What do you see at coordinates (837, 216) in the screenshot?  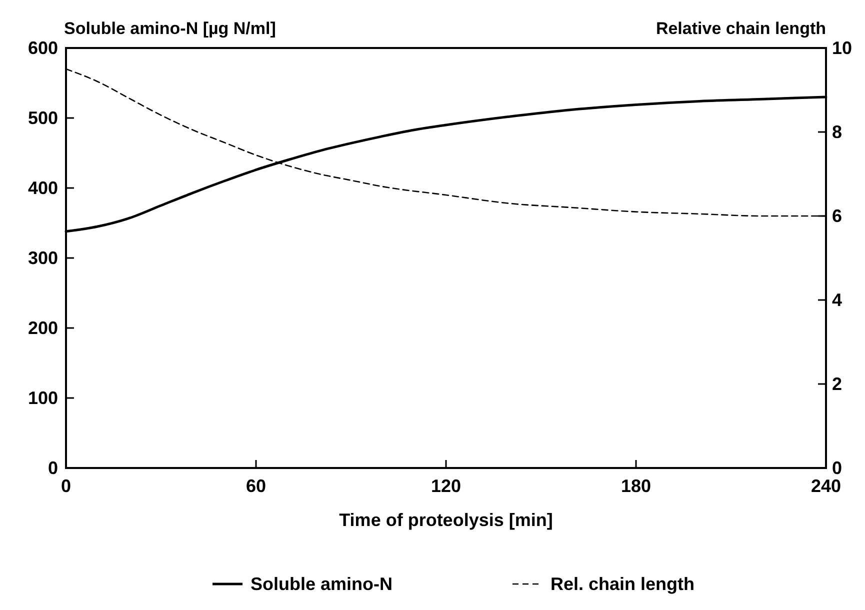 I see `y2-tick-label: 6` at bounding box center [837, 216].